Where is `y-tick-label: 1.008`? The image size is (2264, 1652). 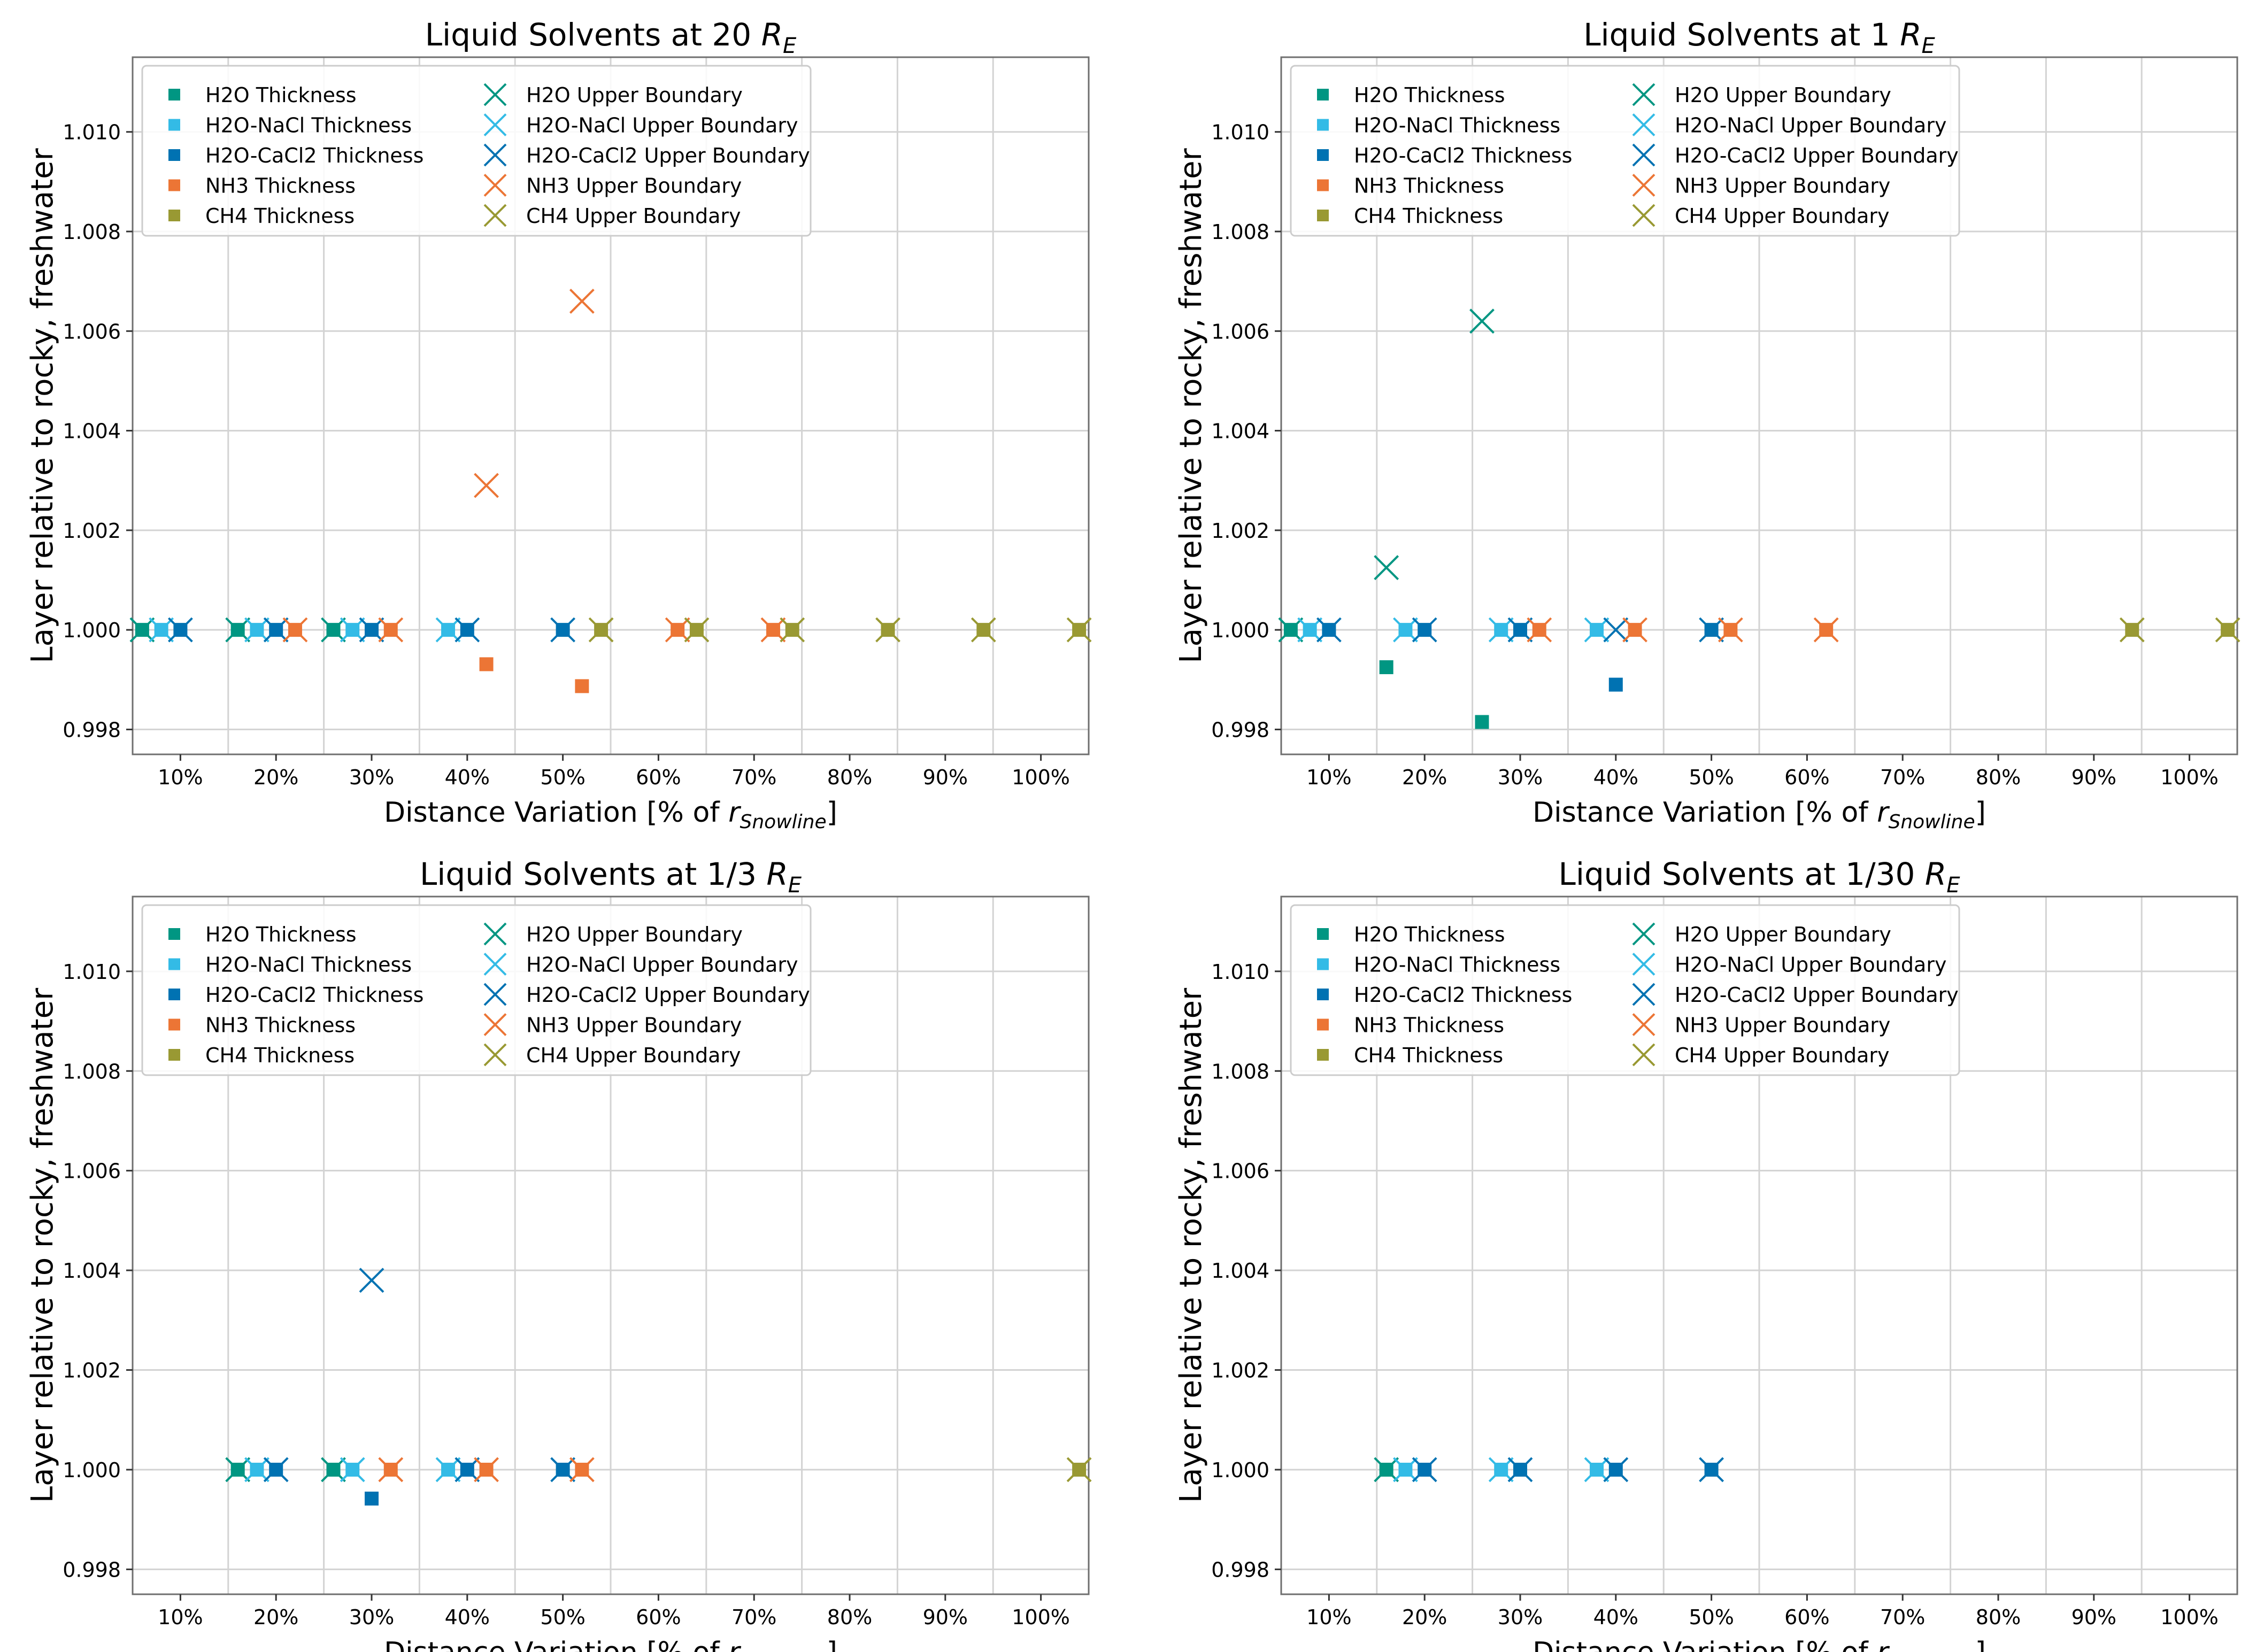
y-tick-label: 1.008 is located at coordinates (92, 232).